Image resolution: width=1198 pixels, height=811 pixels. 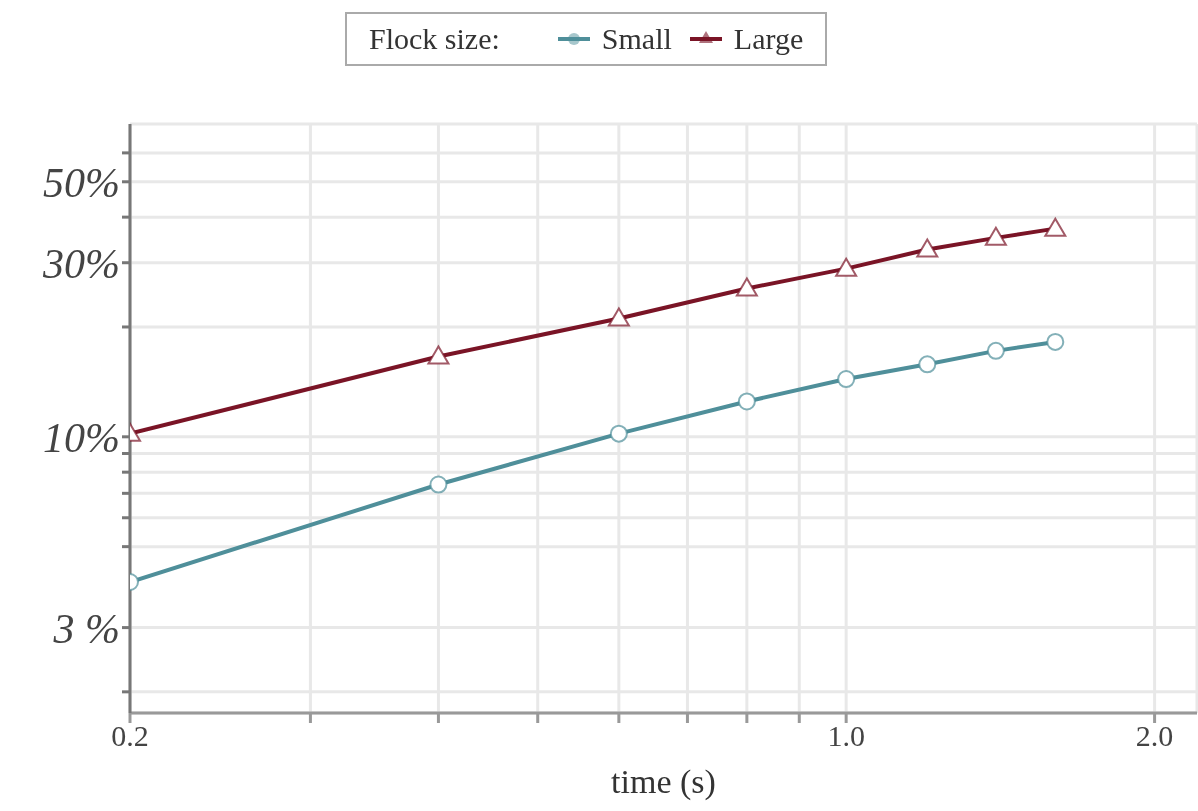 I want to click on y-tick-label: 3 %, so click(x=86, y=628).